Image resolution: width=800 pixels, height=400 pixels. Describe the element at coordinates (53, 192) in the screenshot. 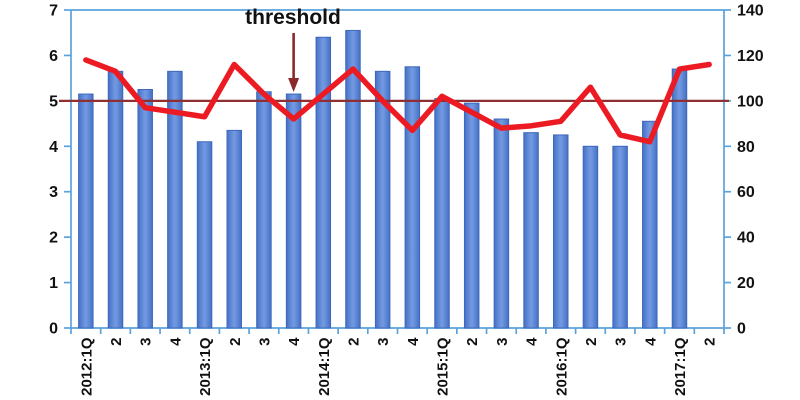

I see `left-axis-tick-label: 3` at that location.